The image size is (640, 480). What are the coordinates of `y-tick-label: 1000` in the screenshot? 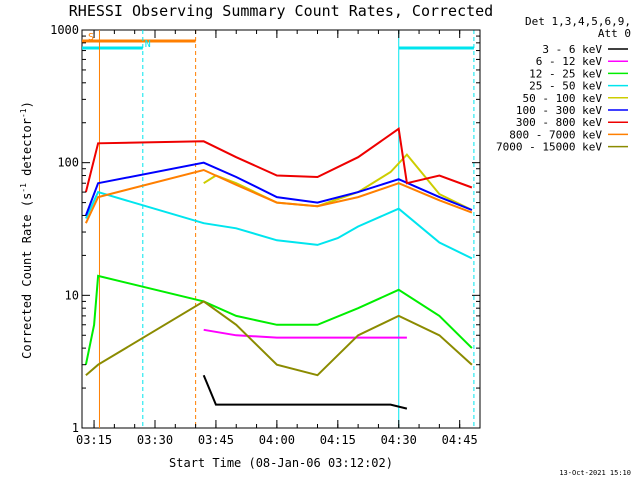 It's located at (64, 30).